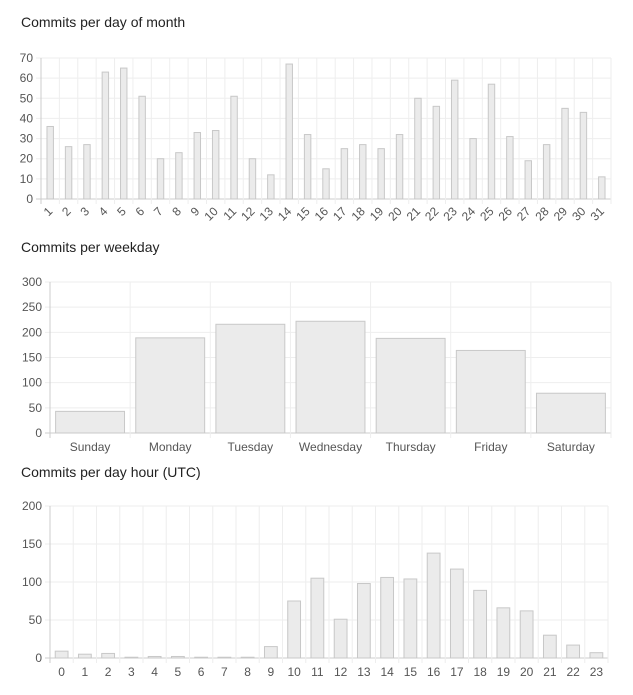 The image size is (633, 695). What do you see at coordinates (27, 78) in the screenshot?
I see `y-tick-label: 60` at bounding box center [27, 78].